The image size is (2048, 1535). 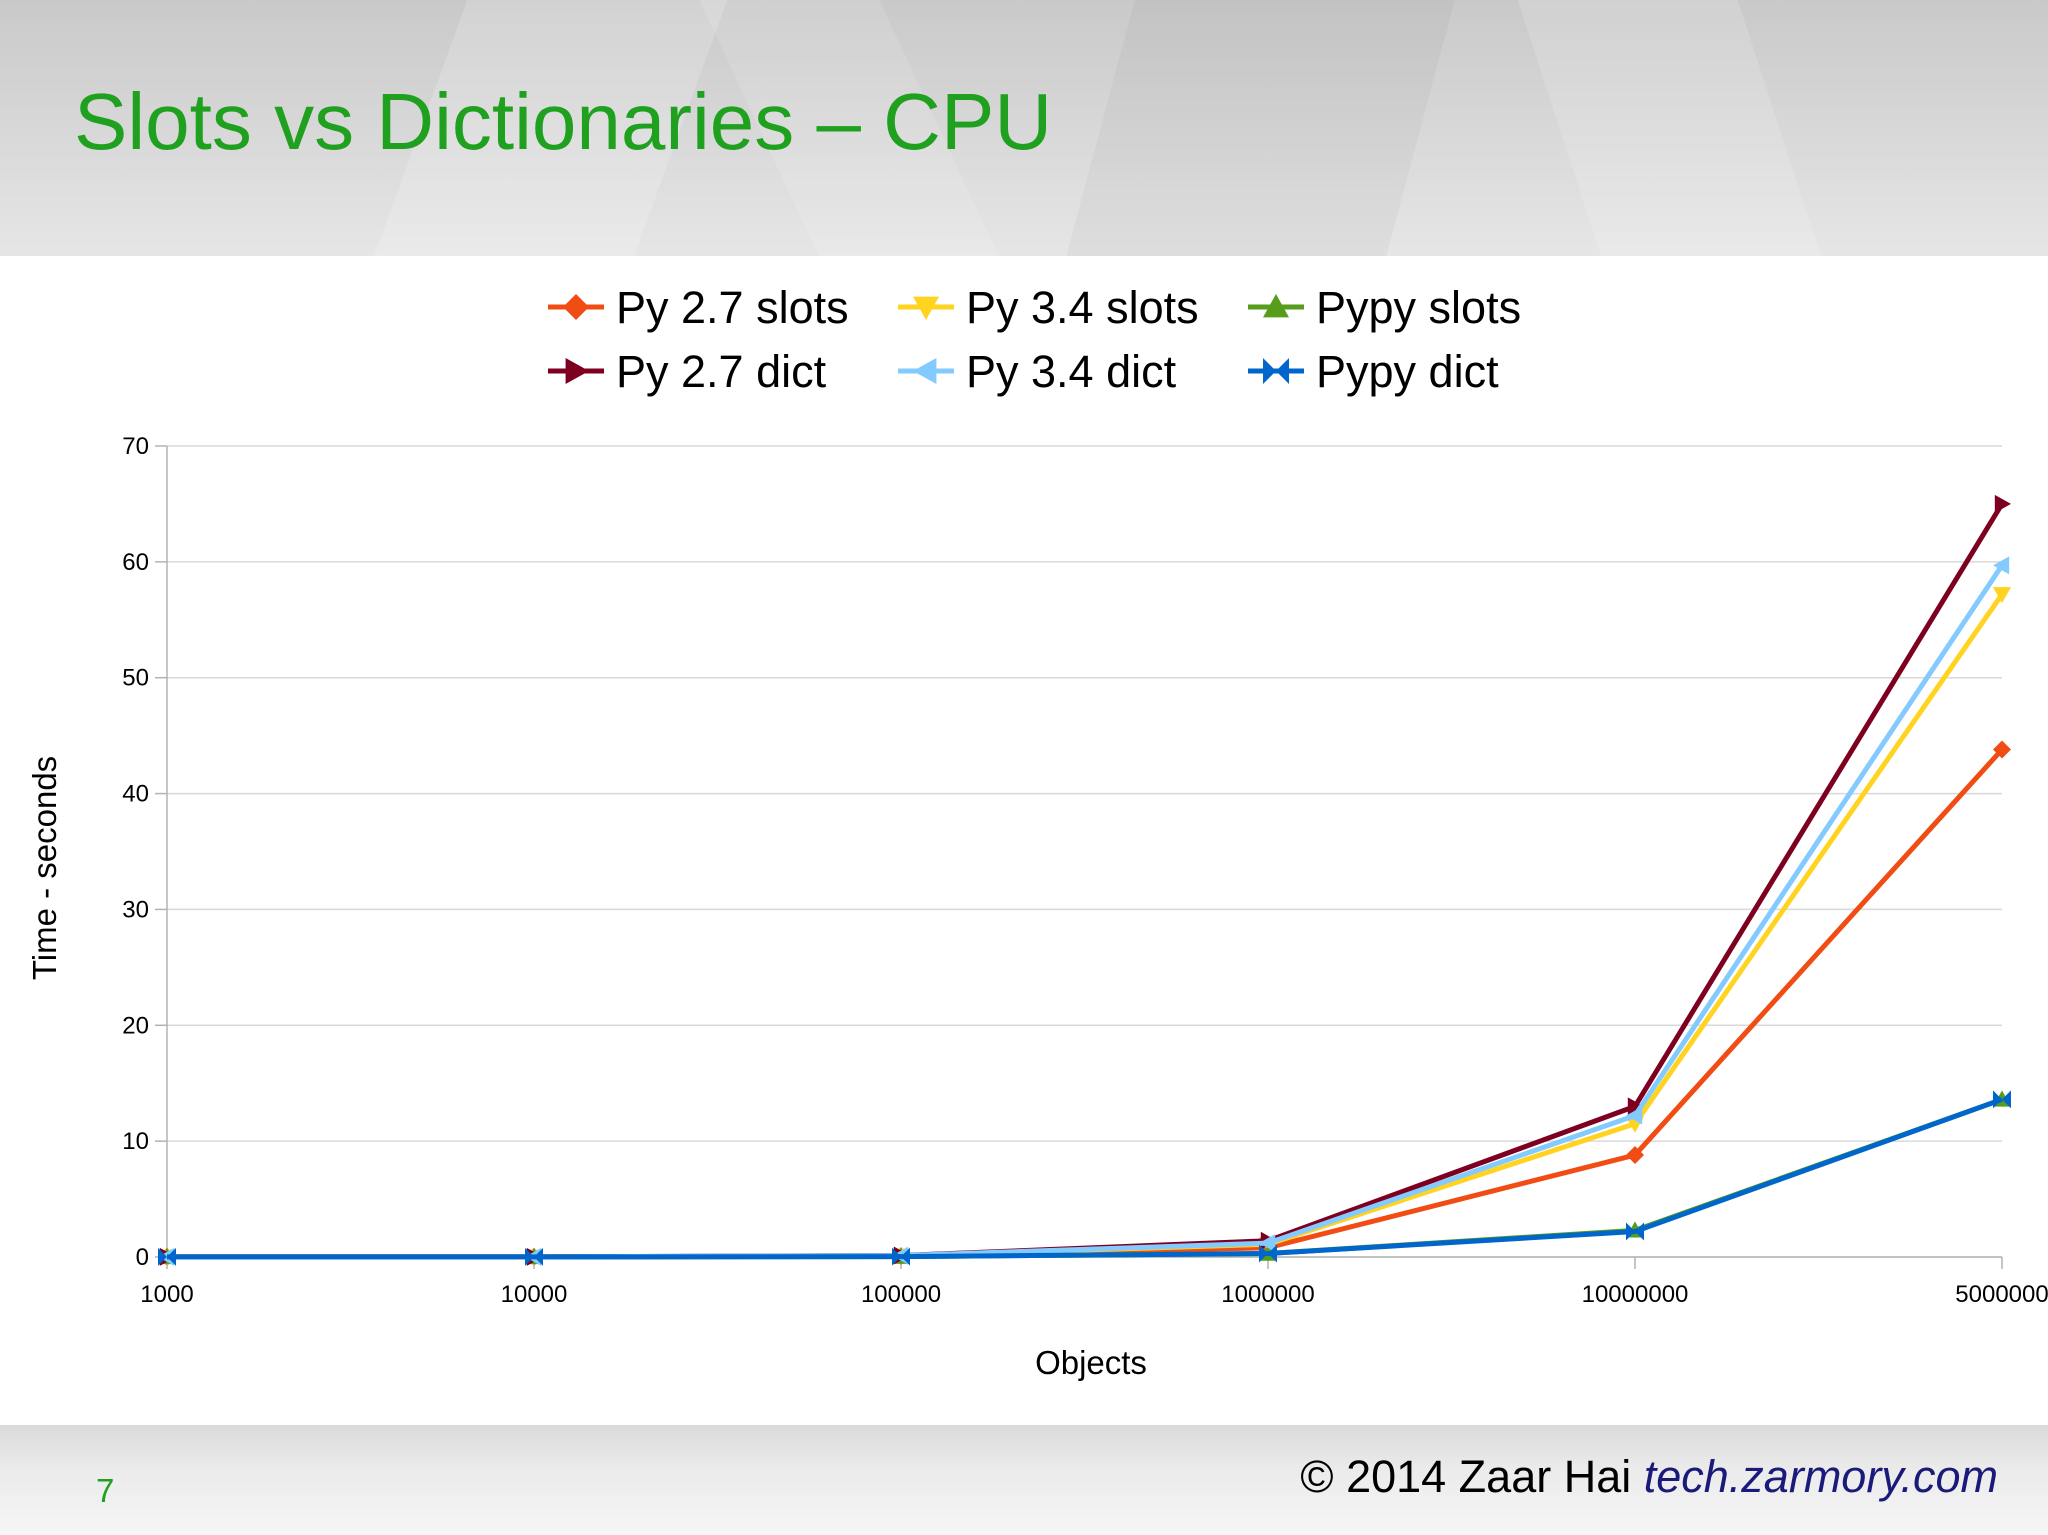 What do you see at coordinates (135, 1141) in the screenshot?
I see `y-tick-label: 10` at bounding box center [135, 1141].